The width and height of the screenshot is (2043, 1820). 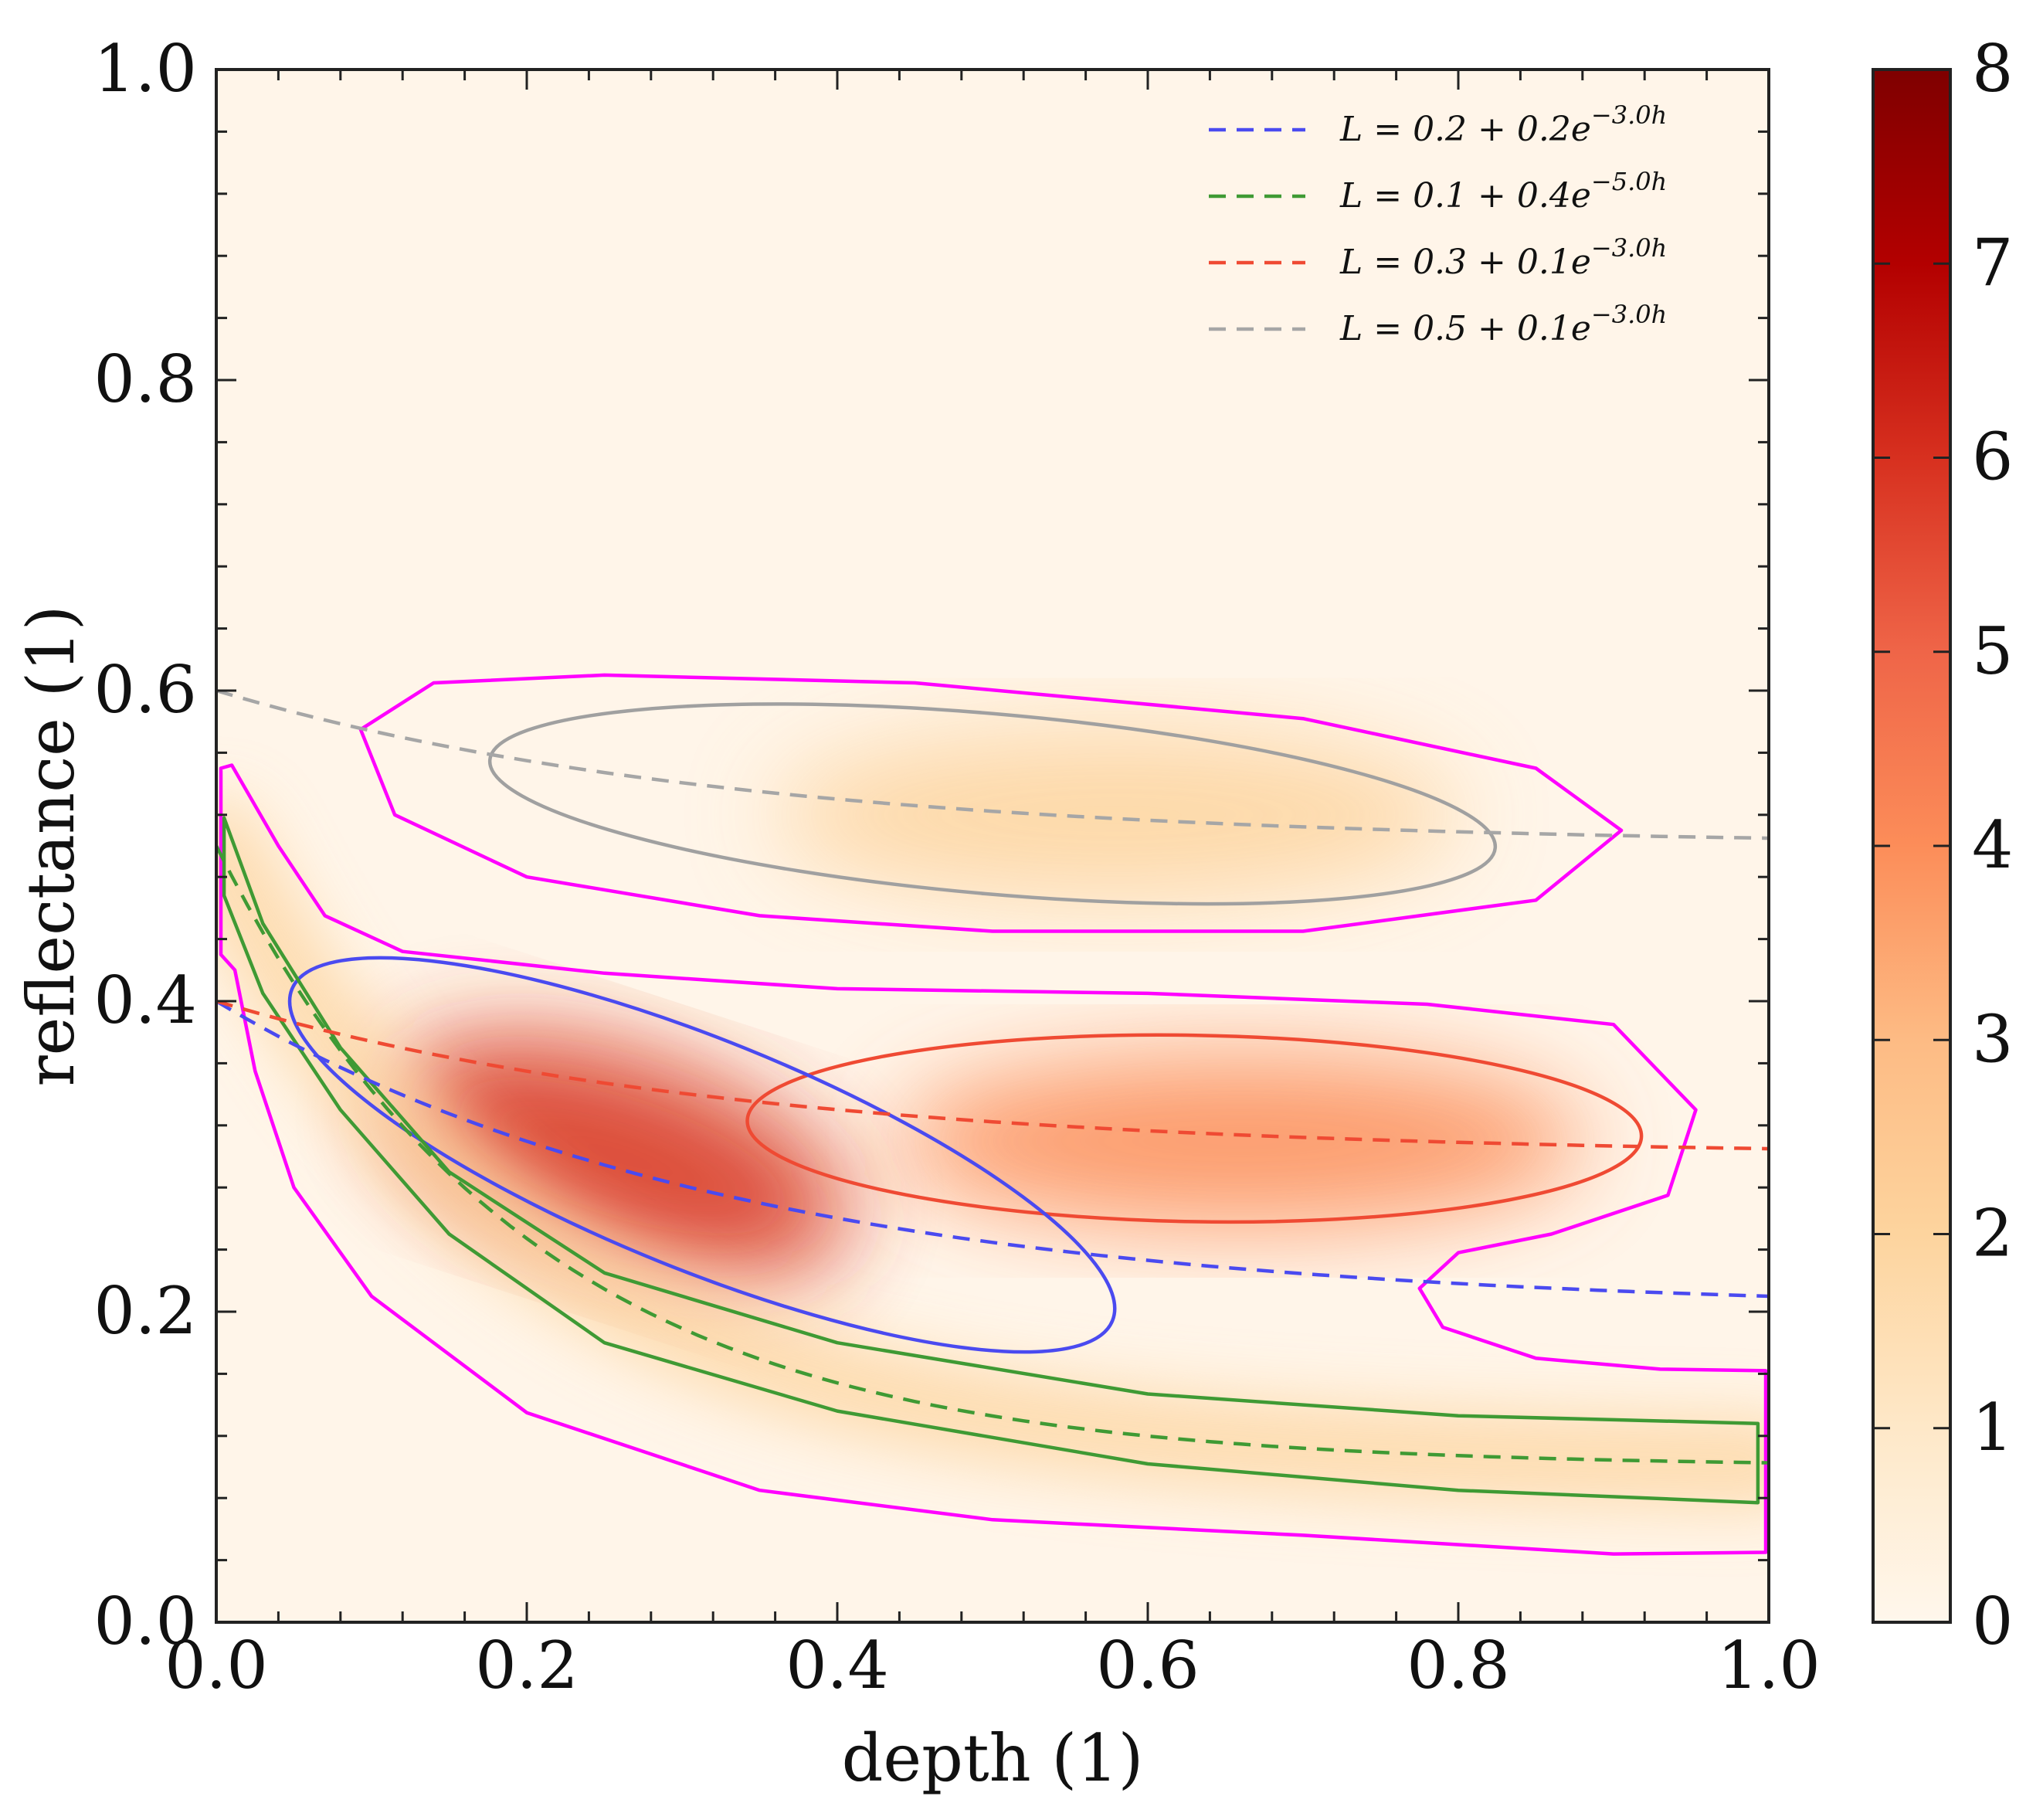 I want to click on legend-label-exponent: −5.0h, so click(x=1629, y=181).